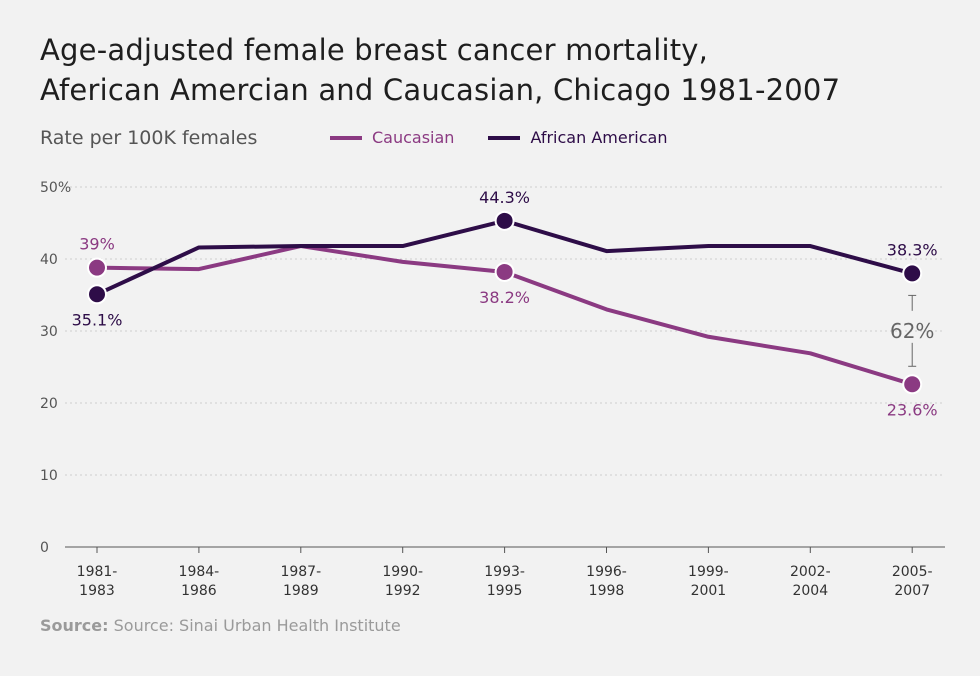 The width and height of the screenshot is (980, 676). I want to click on source-text: Source: Sinai Urban Health Institute, so click(254, 625).